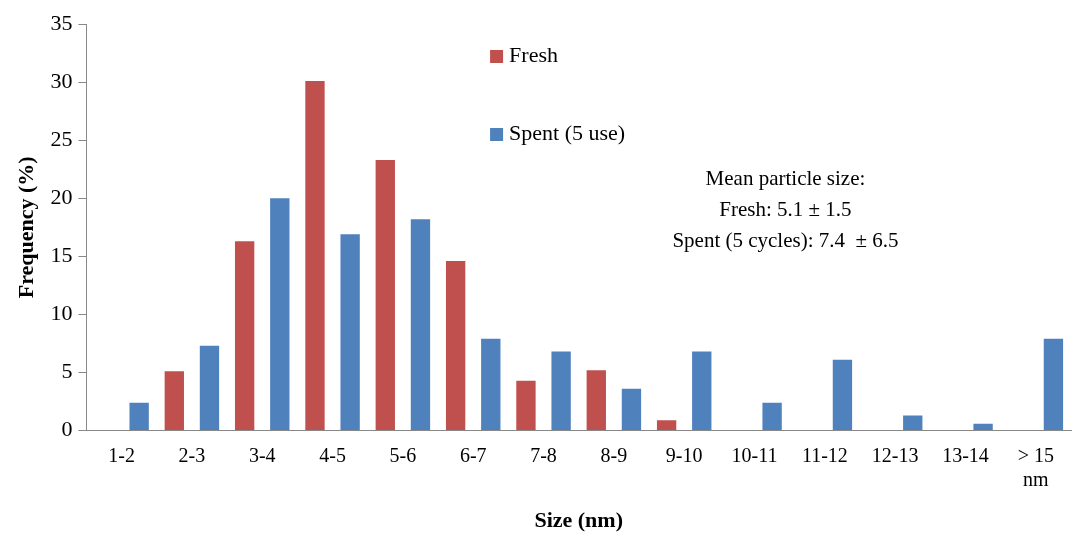  I want to click on legend-label: Fresh, so click(533, 54).